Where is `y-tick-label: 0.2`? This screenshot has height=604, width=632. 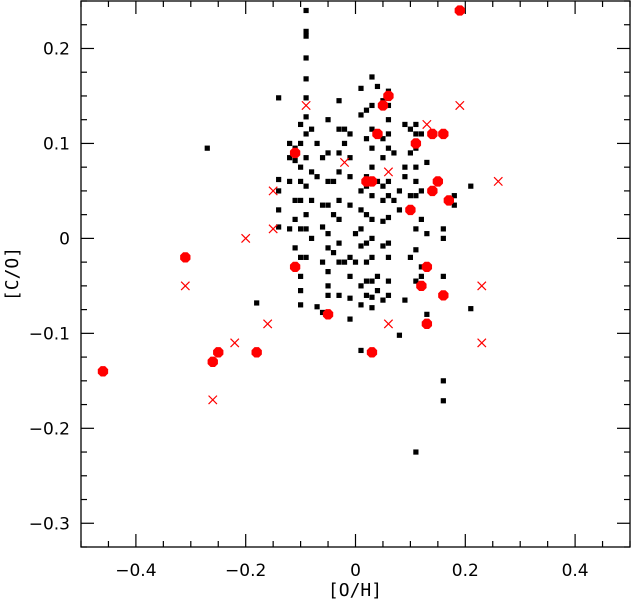
y-tick-label: 0.2 is located at coordinates (56, 49).